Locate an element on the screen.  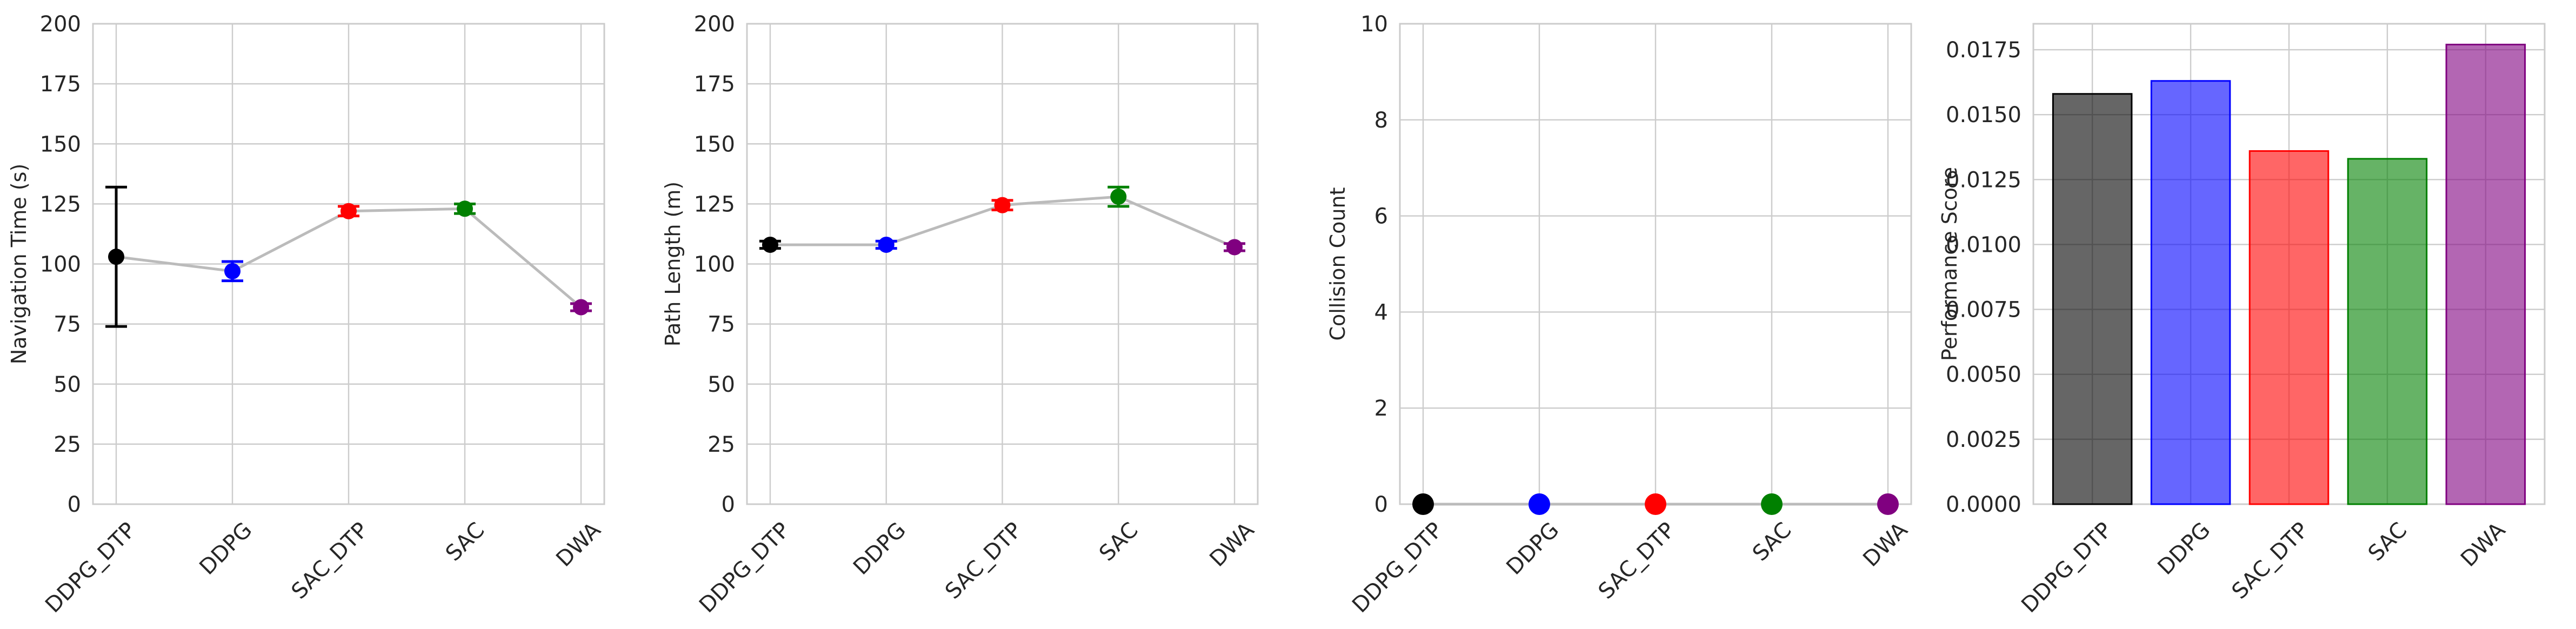
path-length-xtick-label: DWA is located at coordinates (1232, 544).